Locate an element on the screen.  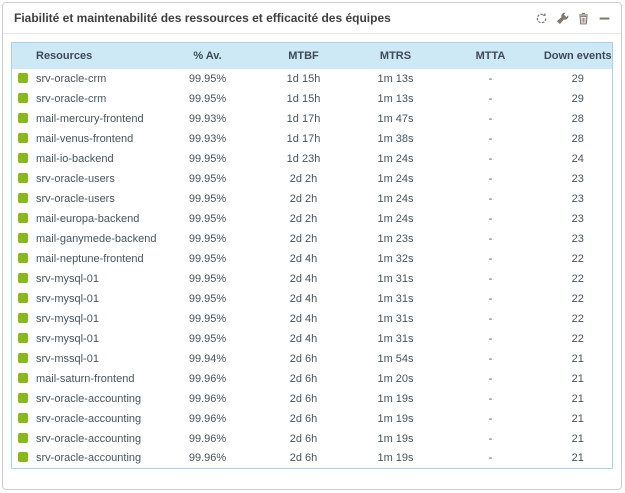
table-row: srv-oracle-crm 99.95% 1d 15h 1m 13s - 29 is located at coordinates (312, 78).